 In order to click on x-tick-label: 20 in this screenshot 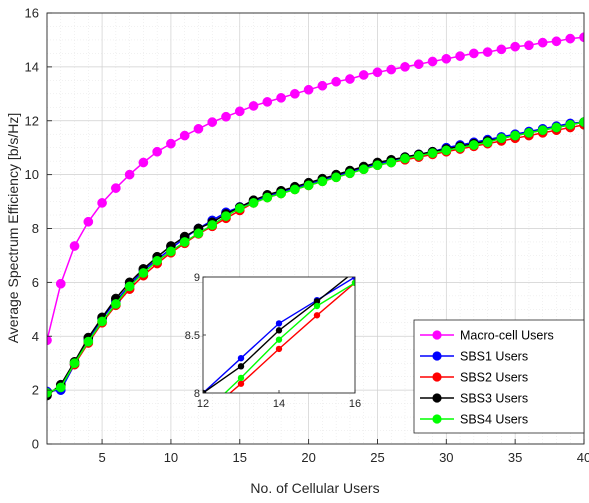, I will do `click(308, 457)`.